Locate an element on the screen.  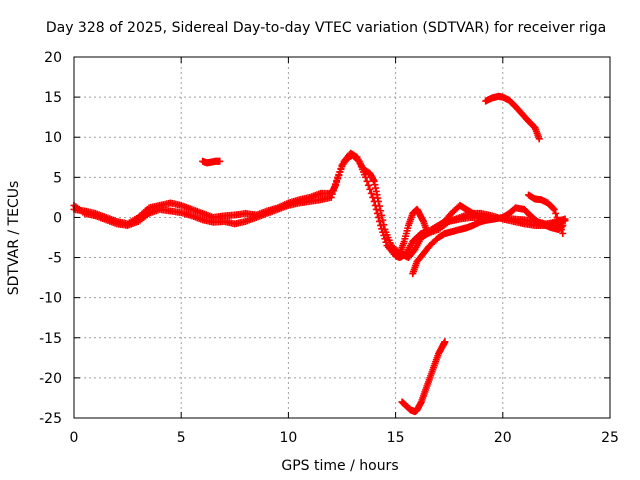
x-tick-label: 25 is located at coordinates (610, 438).